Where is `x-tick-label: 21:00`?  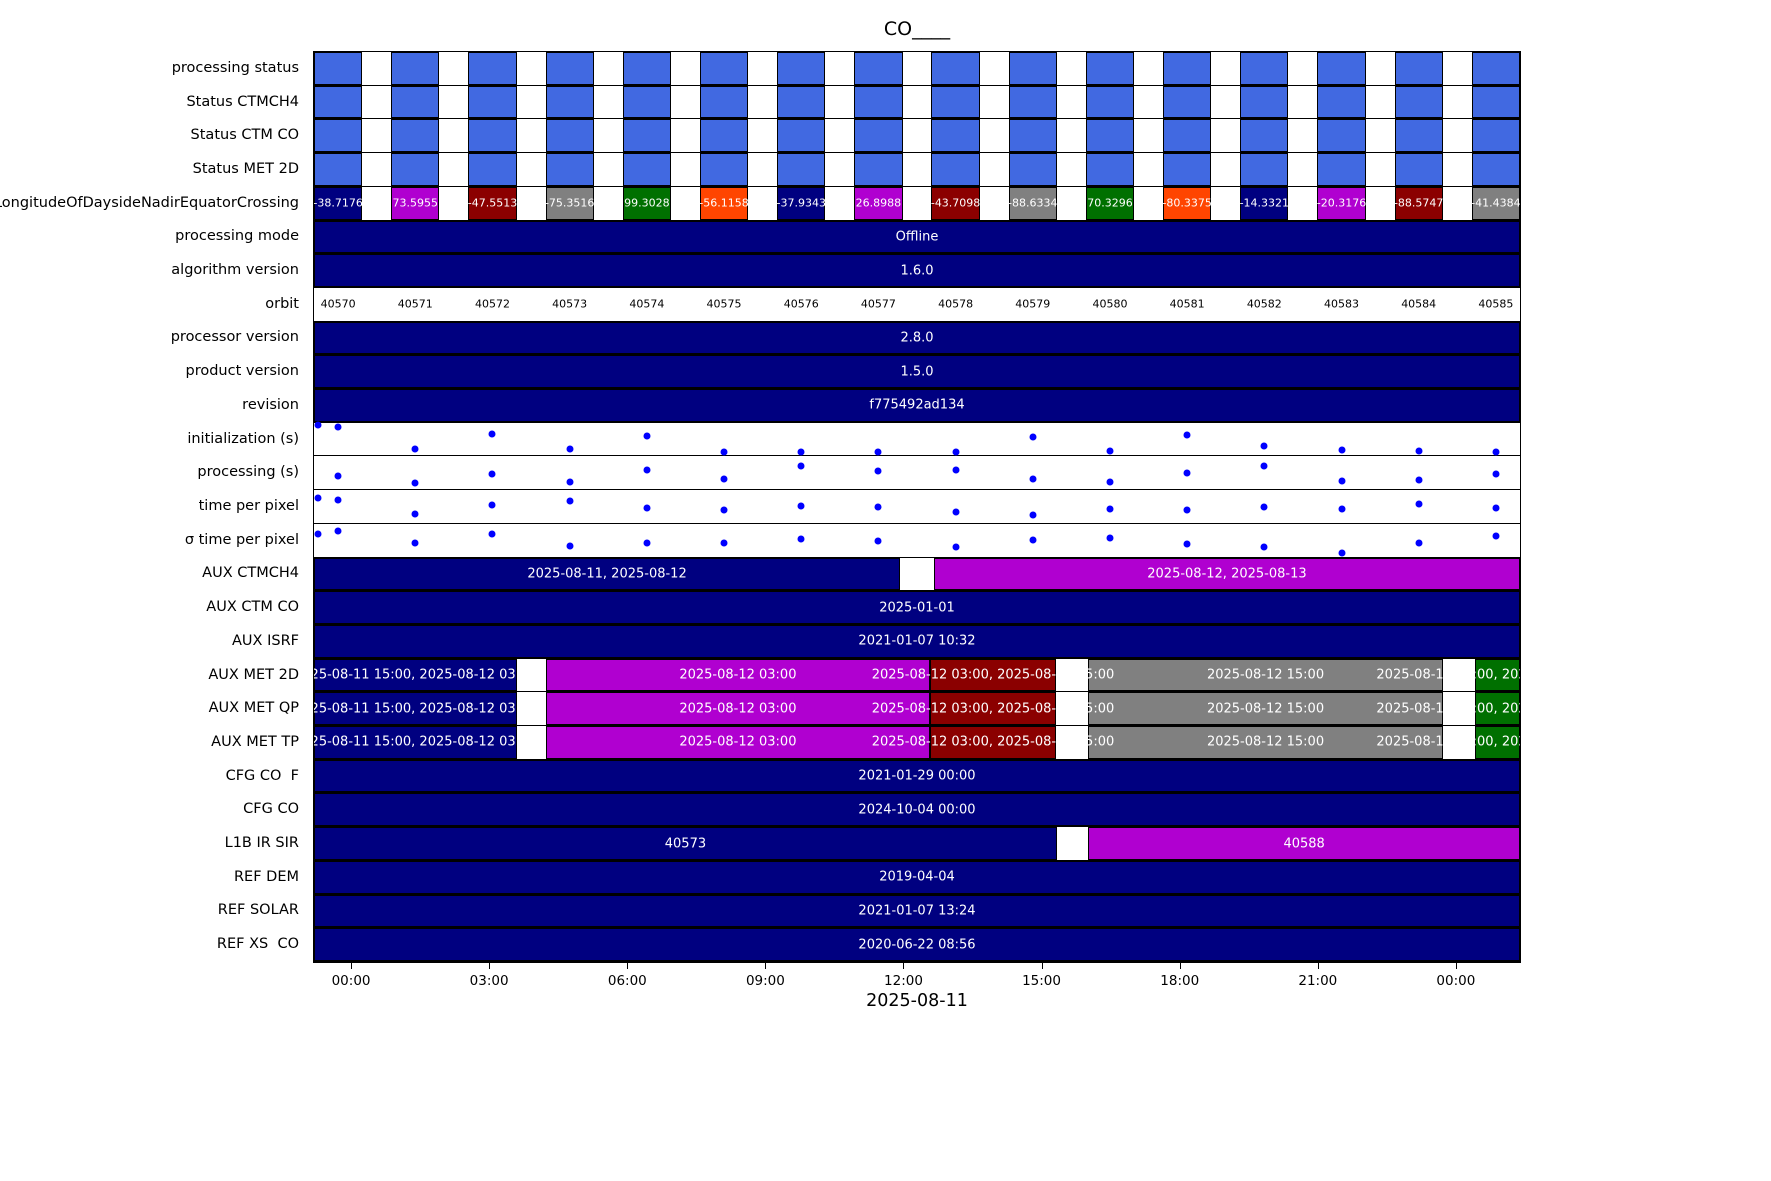 x-tick-label: 21:00 is located at coordinates (1318, 981).